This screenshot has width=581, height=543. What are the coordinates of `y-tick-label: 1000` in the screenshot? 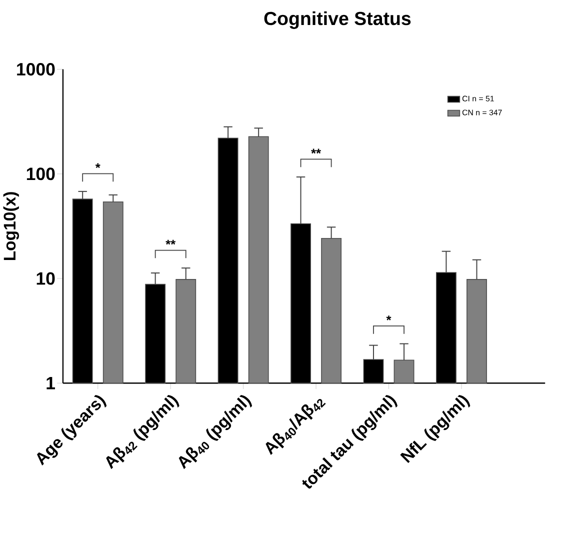 It's located at (36, 69).